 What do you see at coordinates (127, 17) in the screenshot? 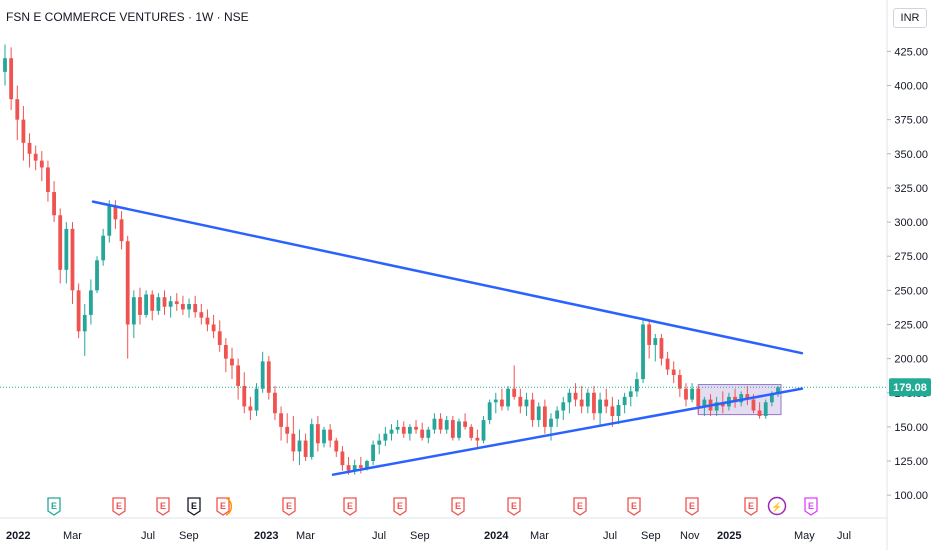
I see `symbol-title: FSN E COMMERCE VENTURES · 1W · NSE` at bounding box center [127, 17].